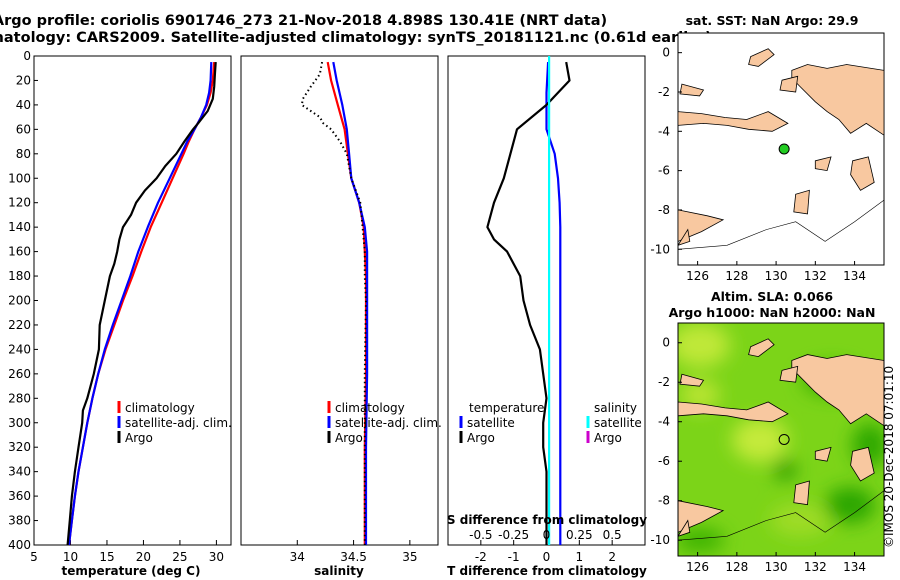  Describe the element at coordinates (160, 408) in the screenshot. I see `legend-label-climatology: climatology` at that location.